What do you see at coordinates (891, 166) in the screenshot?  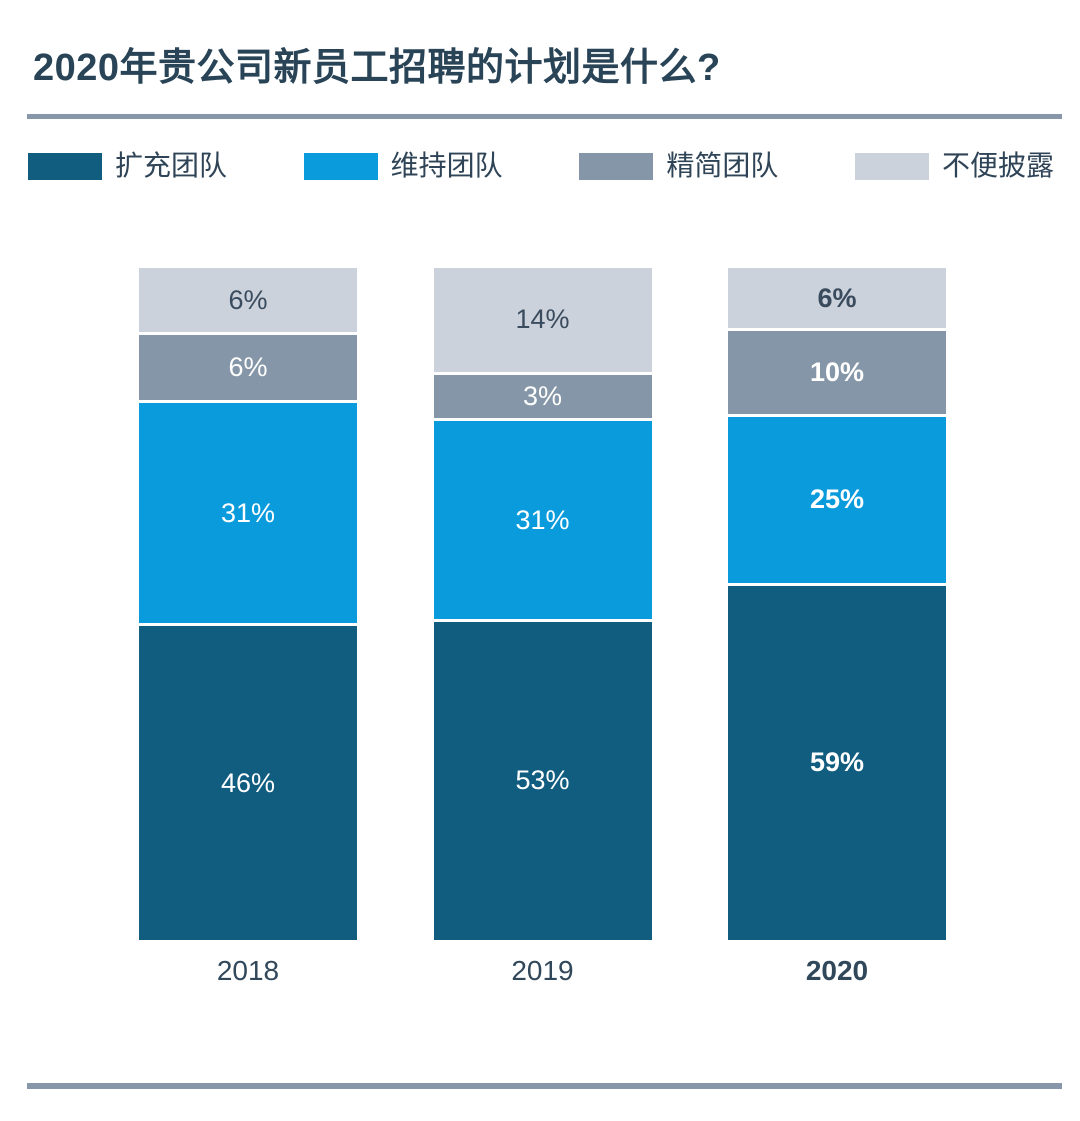 I see `legend-swatch-disclose` at bounding box center [891, 166].